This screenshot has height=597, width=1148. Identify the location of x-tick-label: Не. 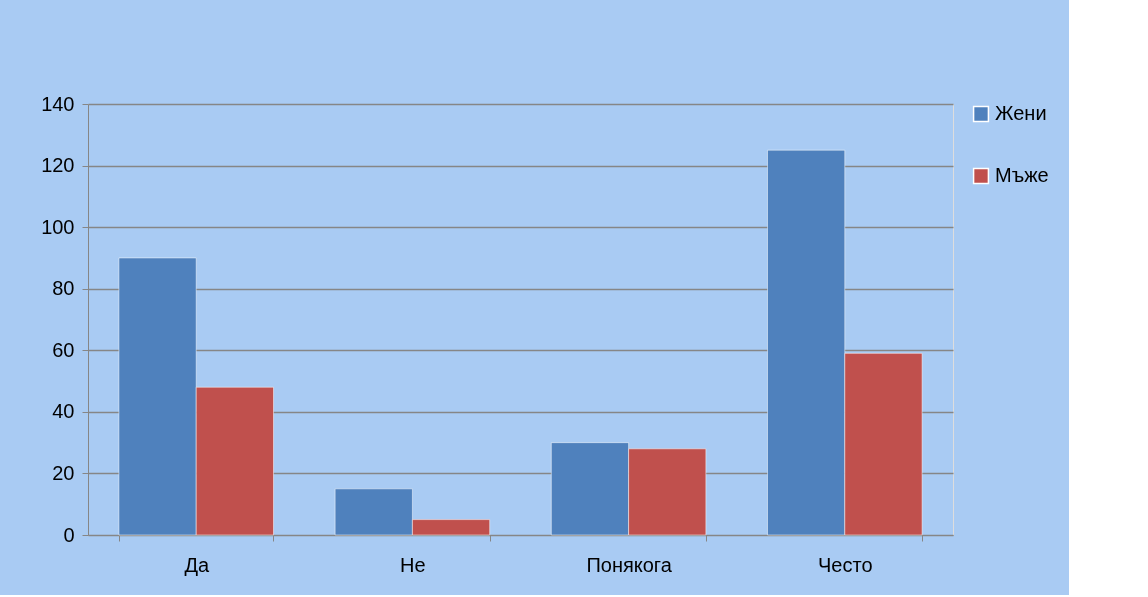
(413, 564).